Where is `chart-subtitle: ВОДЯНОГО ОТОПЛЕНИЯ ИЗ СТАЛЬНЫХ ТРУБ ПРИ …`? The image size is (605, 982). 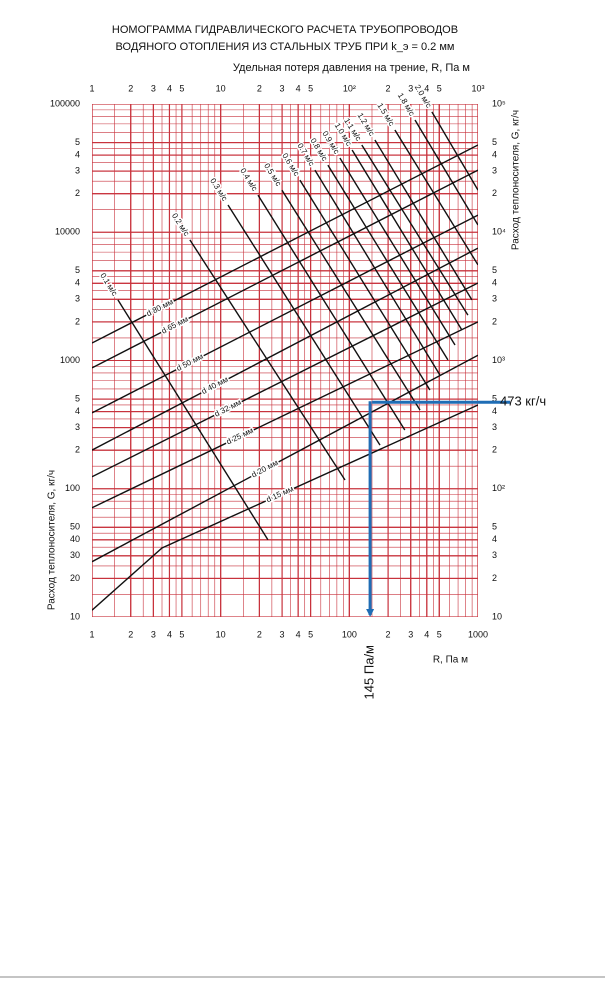
chart-subtitle: ВОДЯНОГО ОТОПЛЕНИЯ ИЗ СТАЛЬНЫХ ТРУБ ПРИ … is located at coordinates (285, 47).